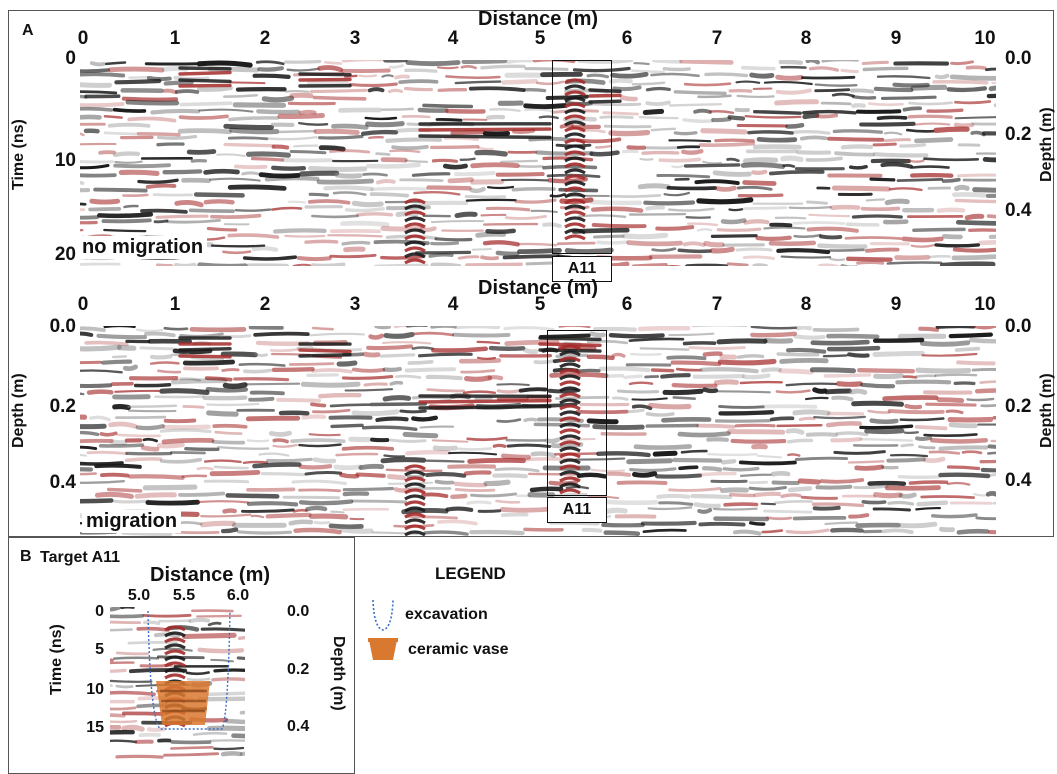  What do you see at coordinates (1046, 410) in the screenshot?
I see `bottom-right-axis-label: Depth (m)` at bounding box center [1046, 410].